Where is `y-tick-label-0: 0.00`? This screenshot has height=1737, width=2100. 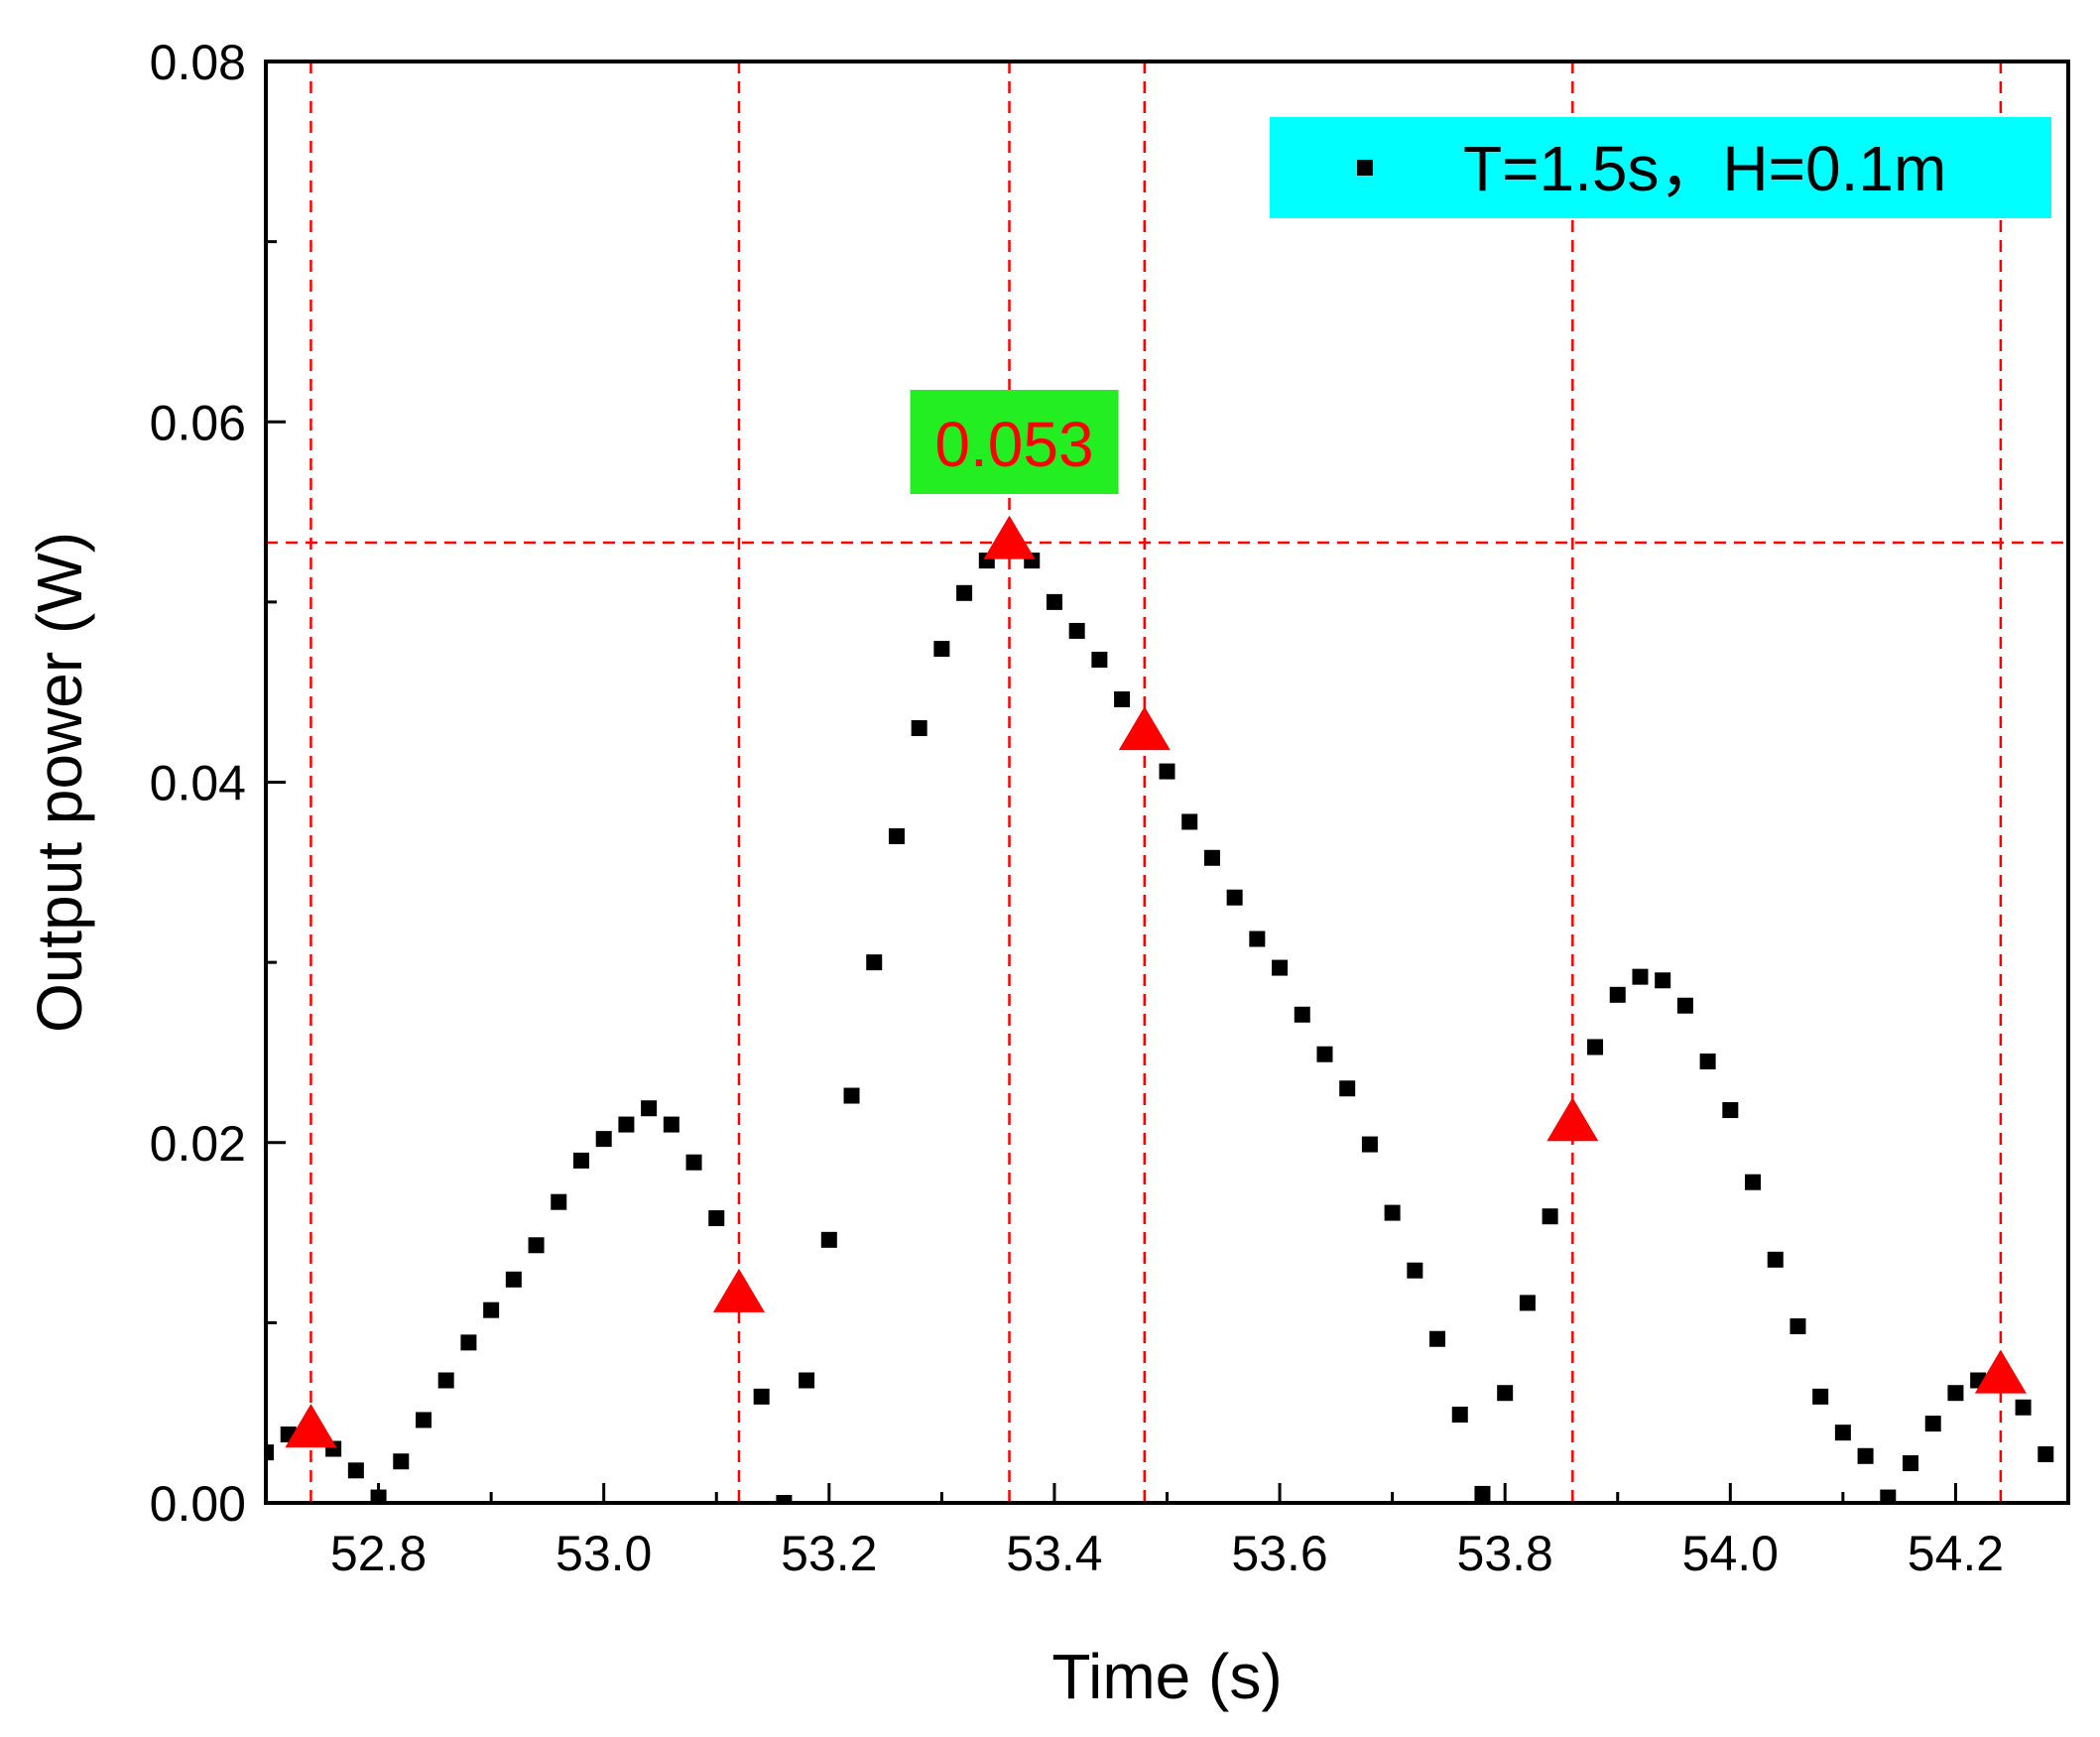 y-tick-label-0: 0.00 is located at coordinates (198, 1504).